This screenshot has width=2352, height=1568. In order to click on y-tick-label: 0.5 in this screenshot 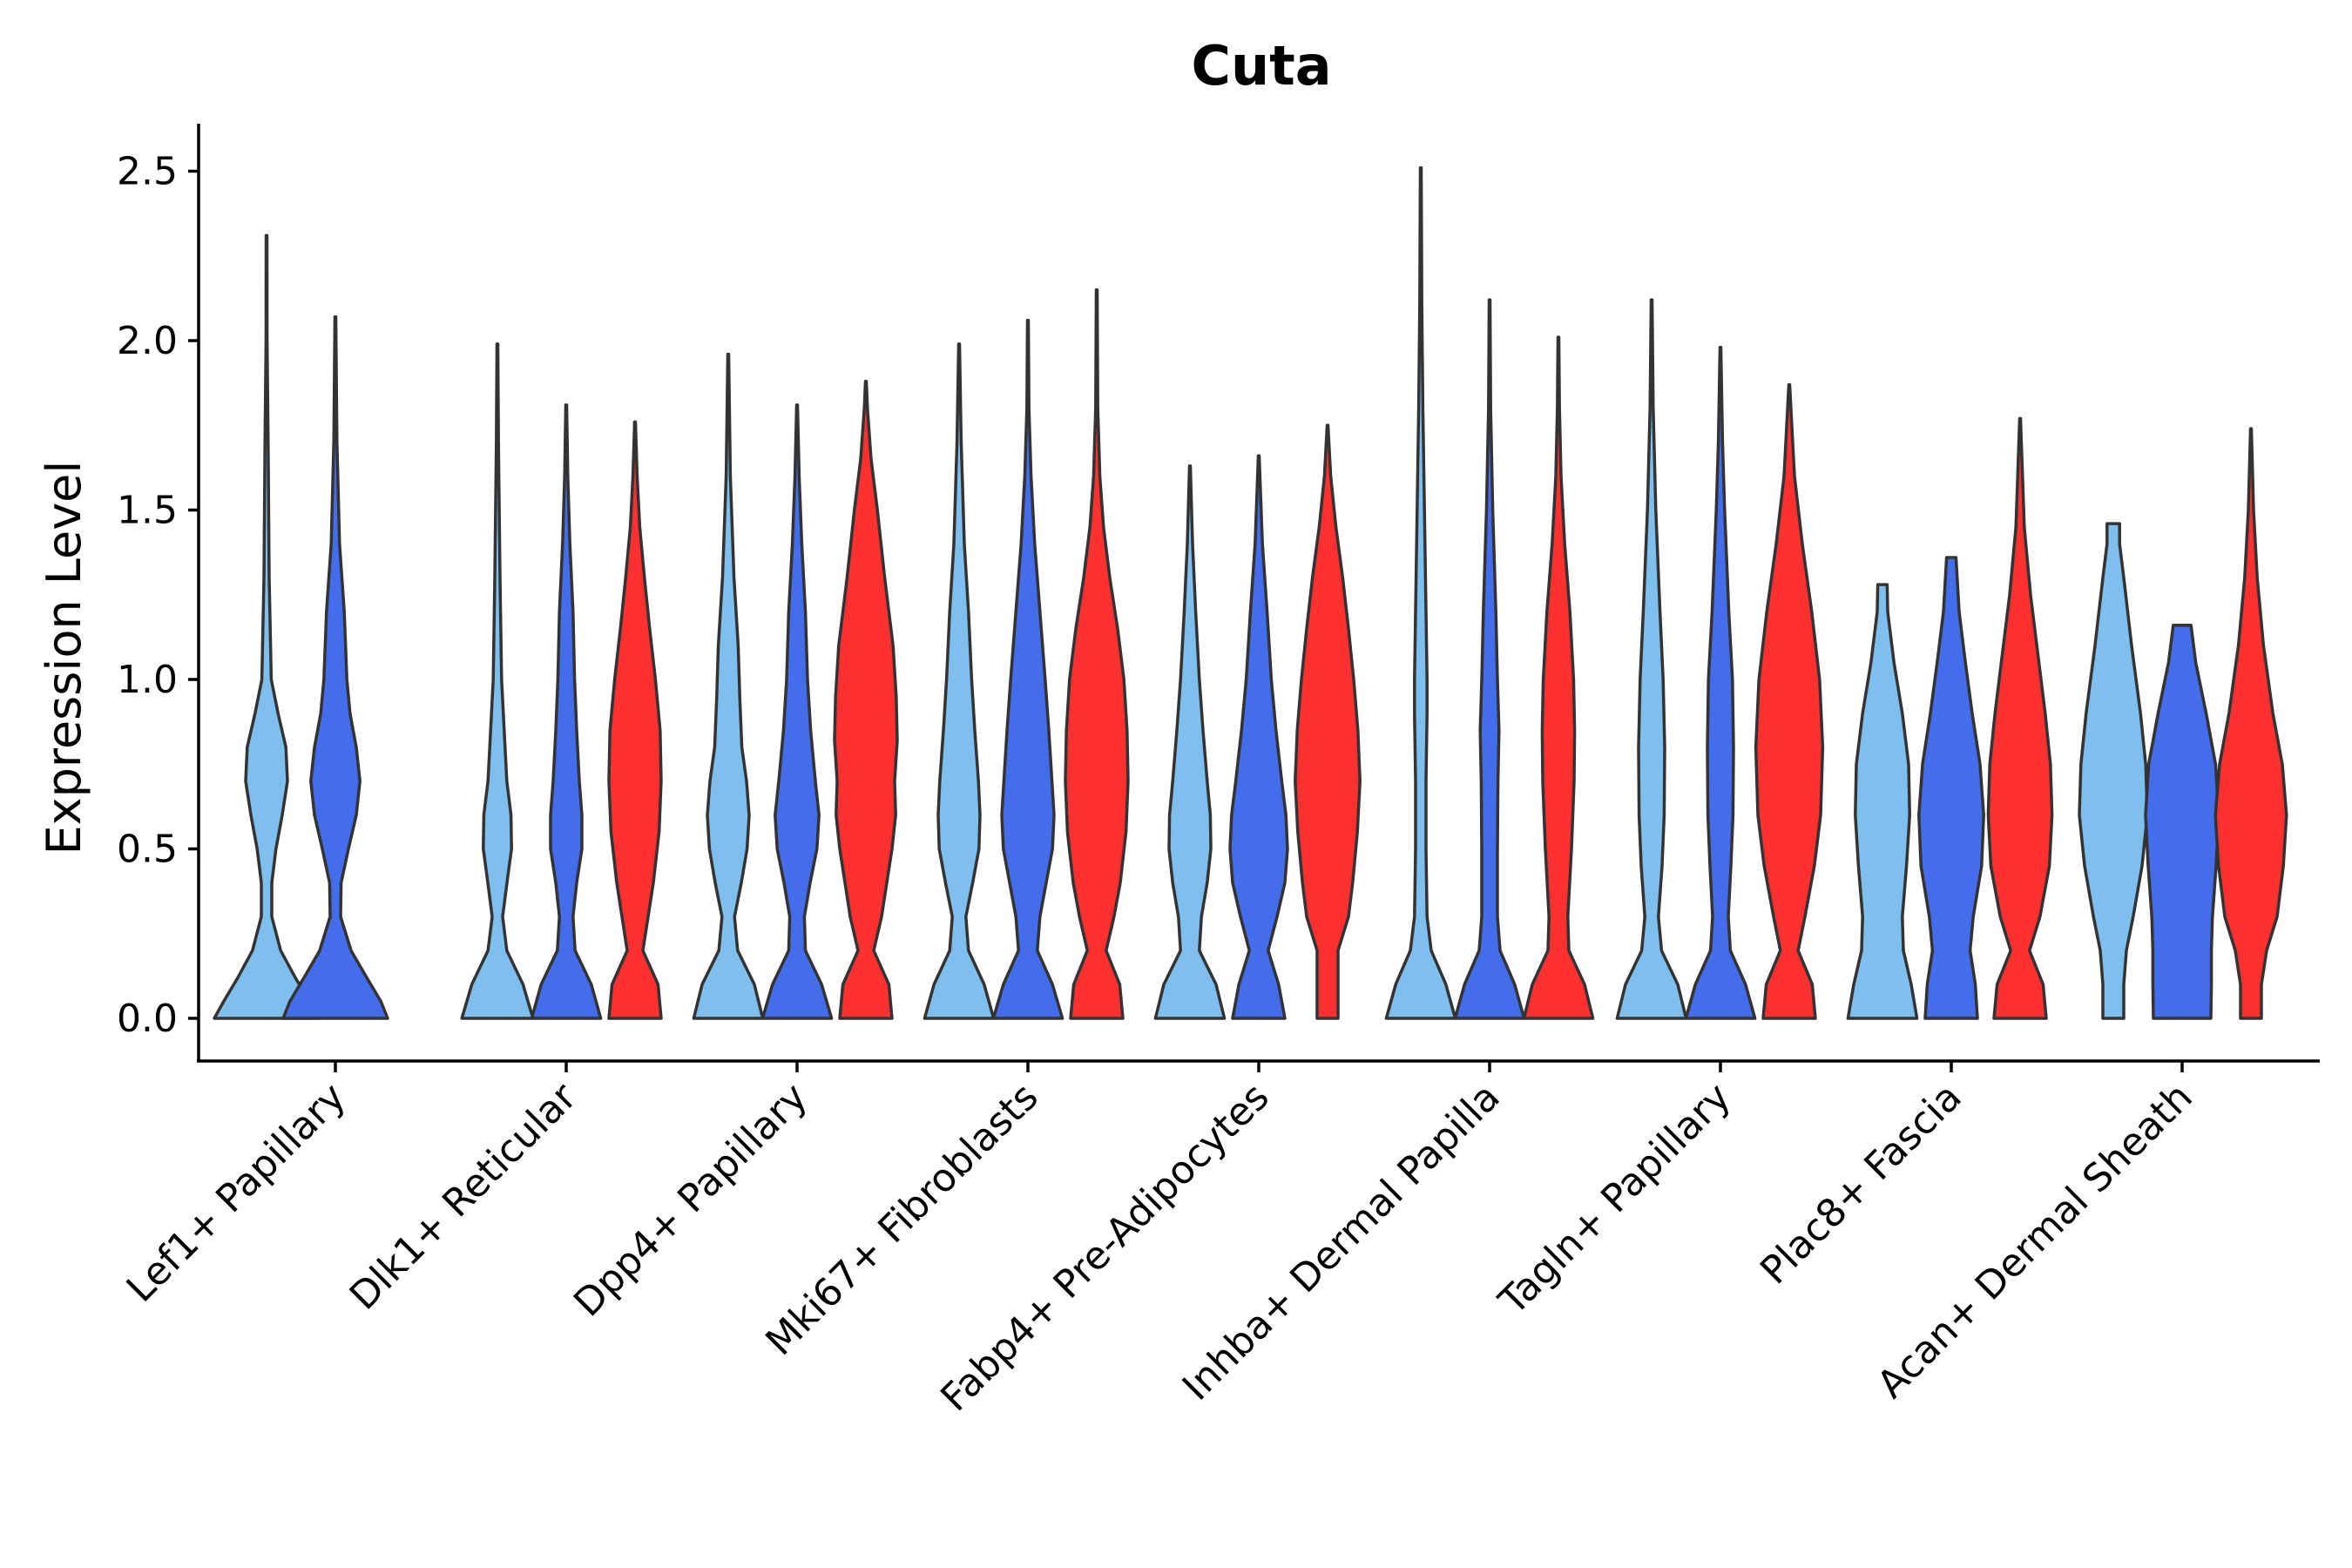, I will do `click(147, 850)`.